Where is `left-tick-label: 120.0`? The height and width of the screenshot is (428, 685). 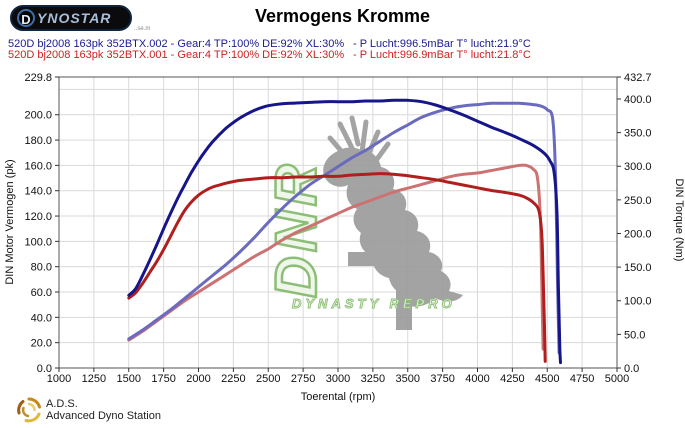 left-tick-label: 120.0 is located at coordinates (38, 217).